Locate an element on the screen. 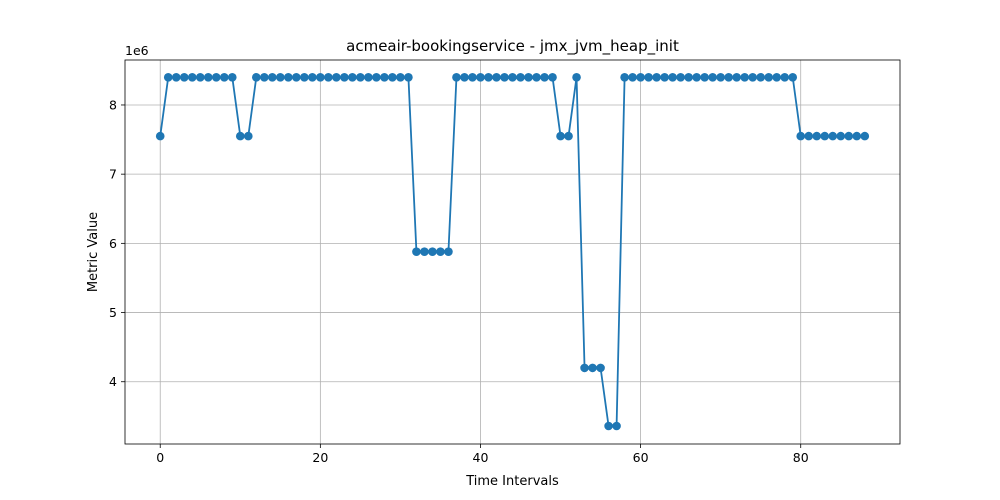 The image size is (1000, 500). x-tick-label: 20 is located at coordinates (320, 457).